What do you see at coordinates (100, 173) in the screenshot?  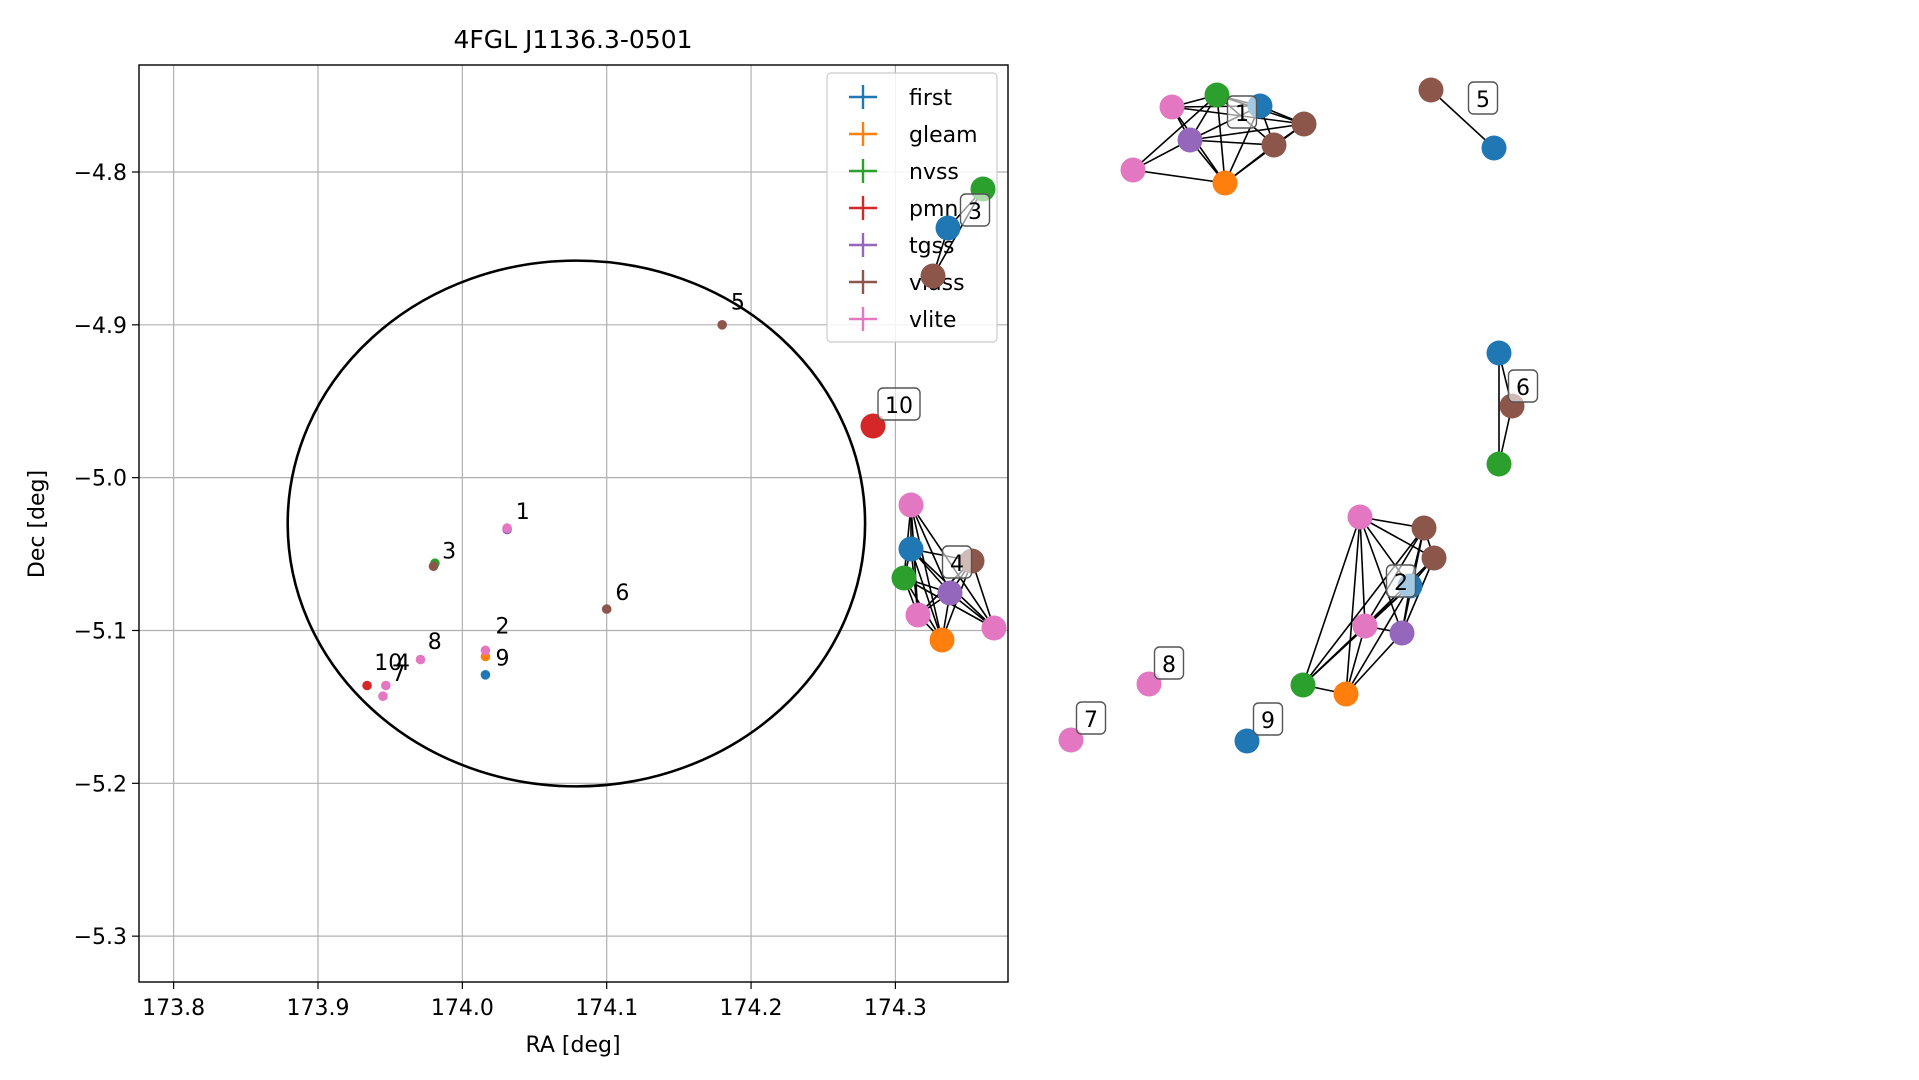 I see `y-tick-label: −4.8` at bounding box center [100, 173].